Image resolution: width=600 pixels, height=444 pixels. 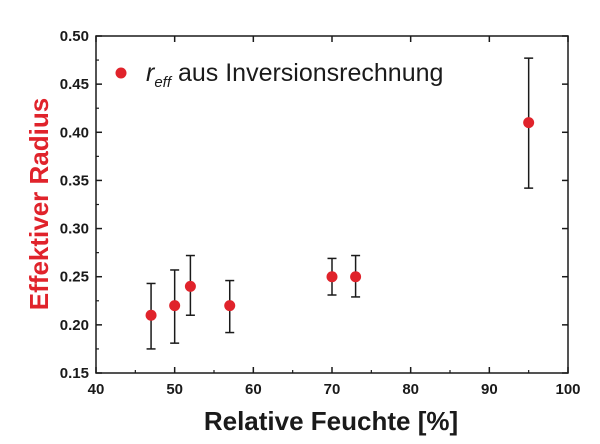 I want to click on y-tick-label: 0.15, so click(x=74, y=373).